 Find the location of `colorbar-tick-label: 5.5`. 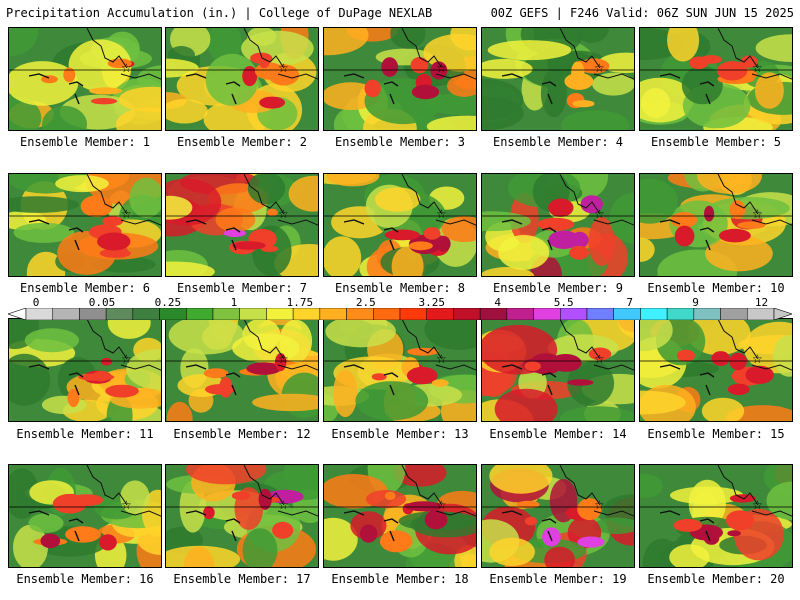

colorbar-tick-label: 5.5 is located at coordinates (563, 302).